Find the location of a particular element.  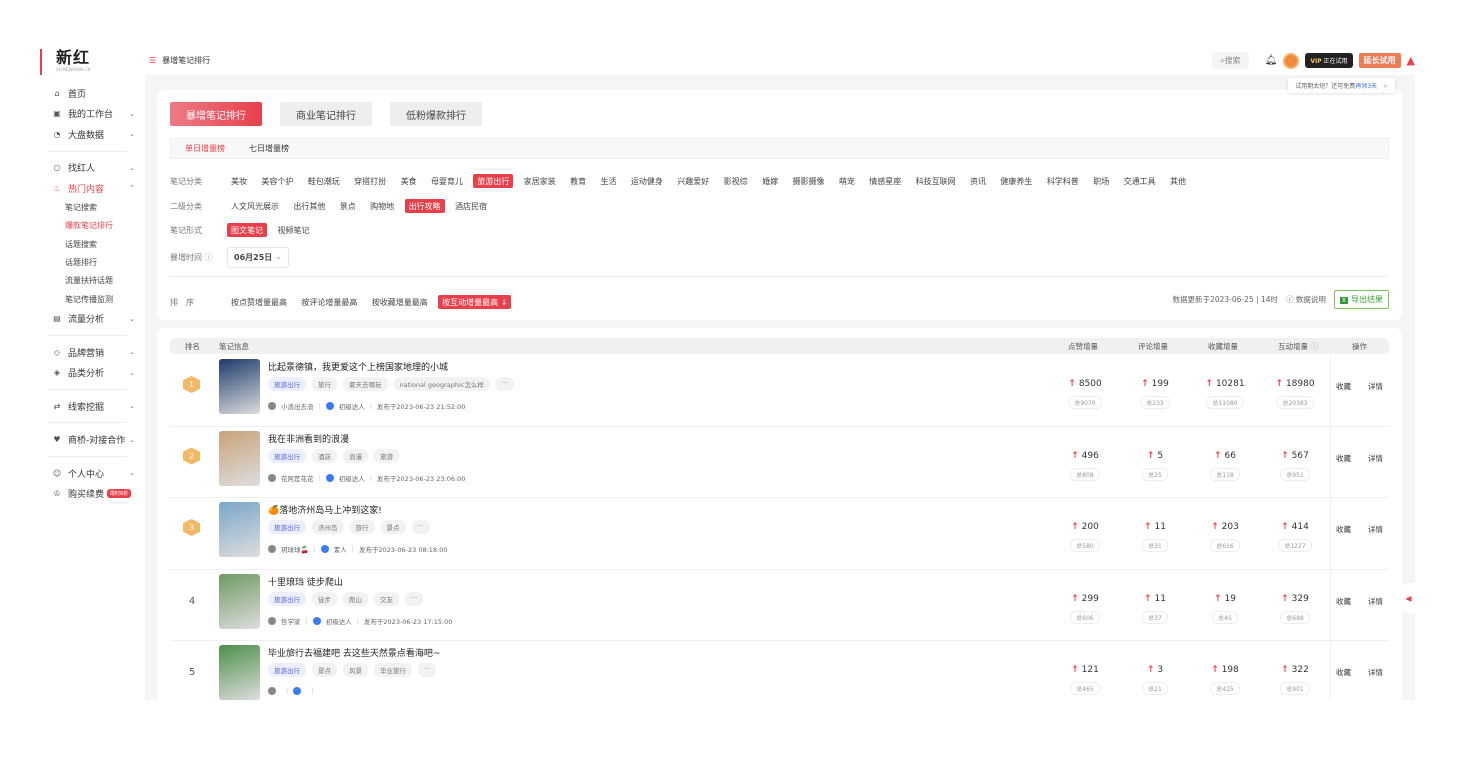

sidebar-item-10: ☺ 个人中心 ⌄ is located at coordinates (87, 473).